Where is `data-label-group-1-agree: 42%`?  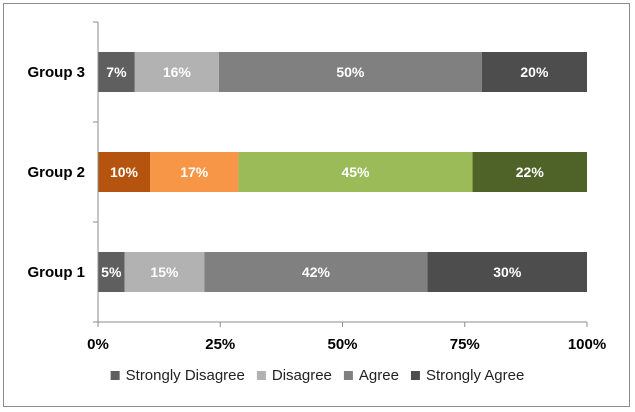
data-label-group-1-agree: 42% is located at coordinates (316, 272).